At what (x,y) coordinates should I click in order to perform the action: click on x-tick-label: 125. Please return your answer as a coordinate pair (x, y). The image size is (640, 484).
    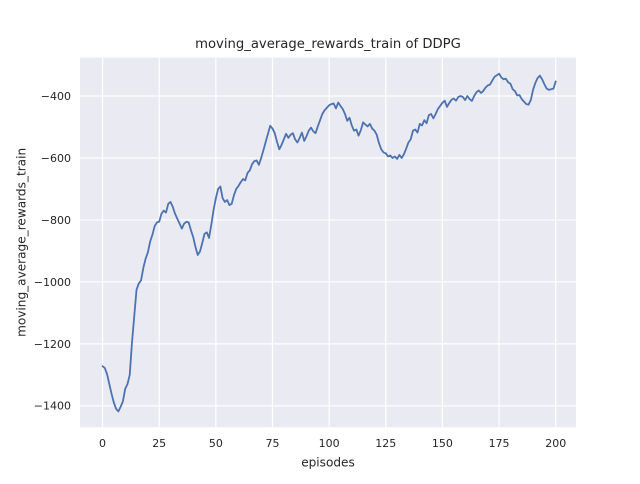
    Looking at the image, I should click on (385, 443).